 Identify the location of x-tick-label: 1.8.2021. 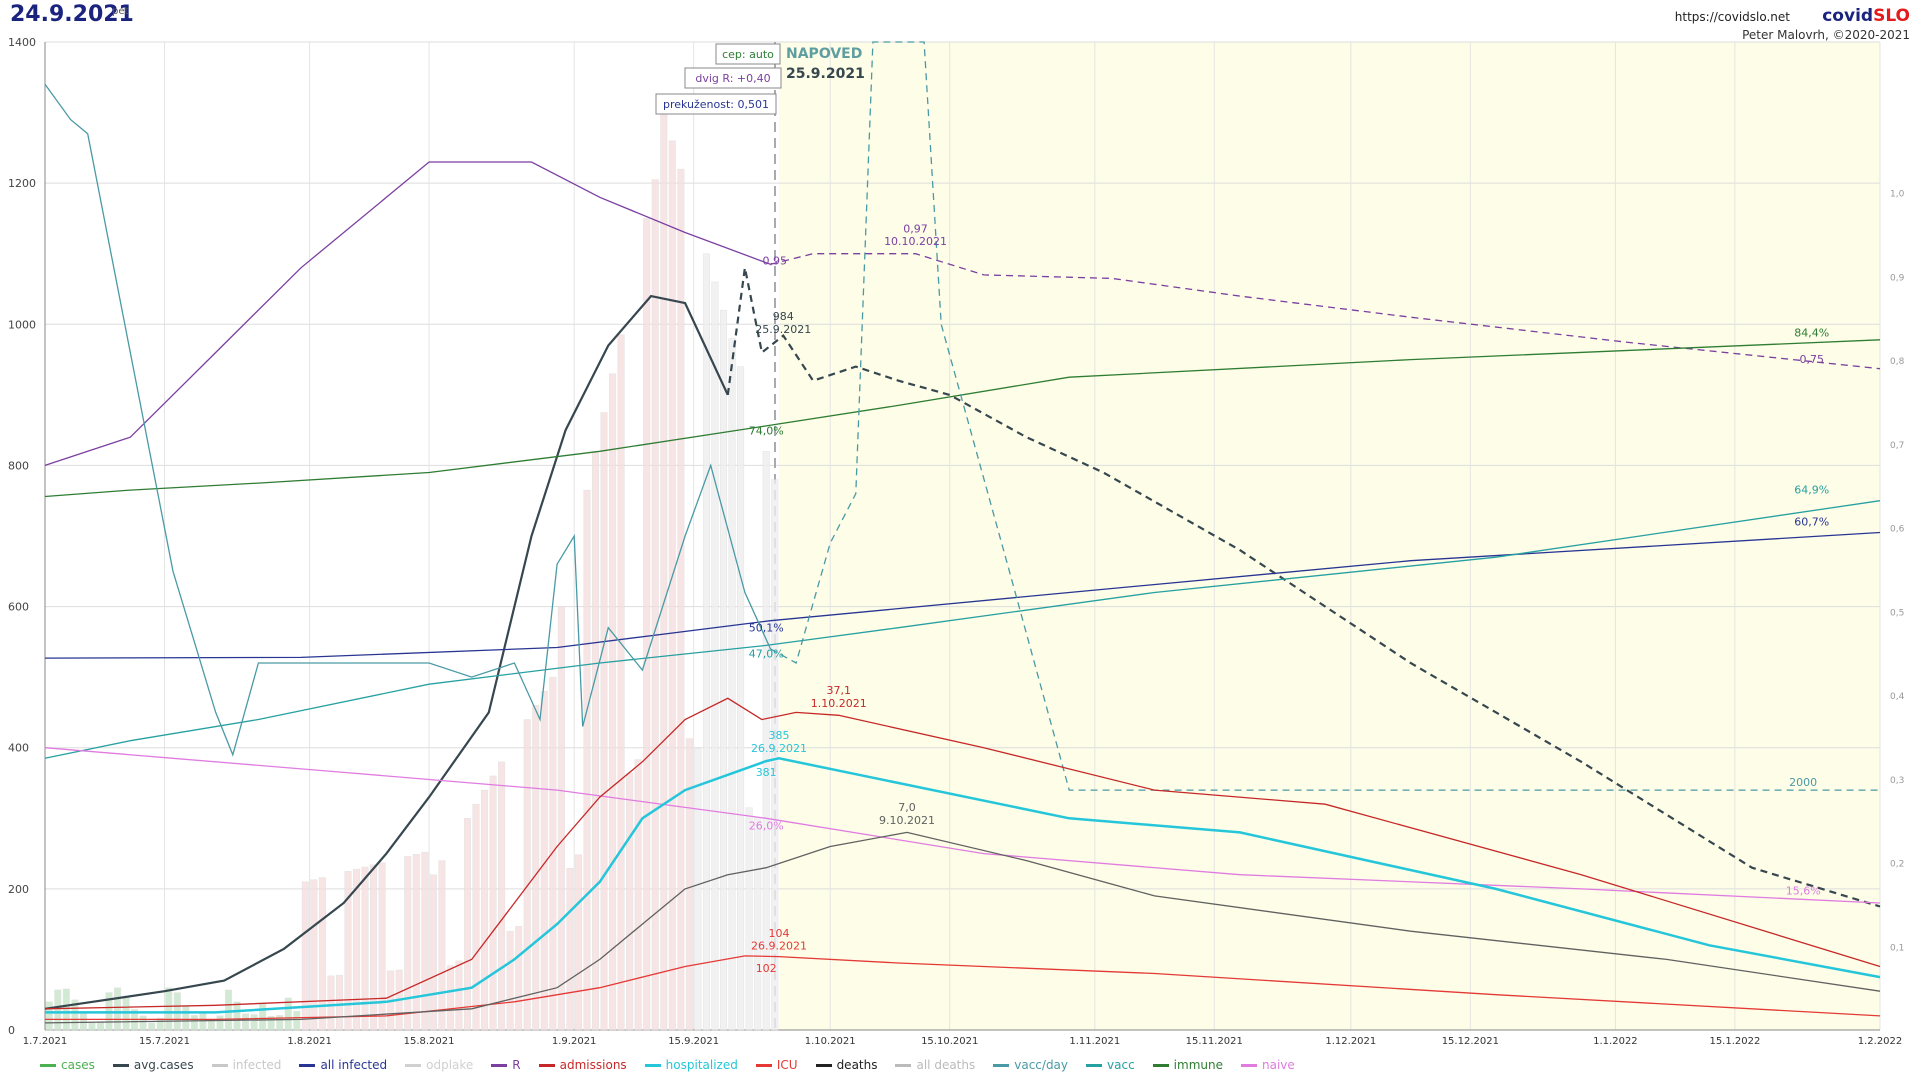
(309, 1041).